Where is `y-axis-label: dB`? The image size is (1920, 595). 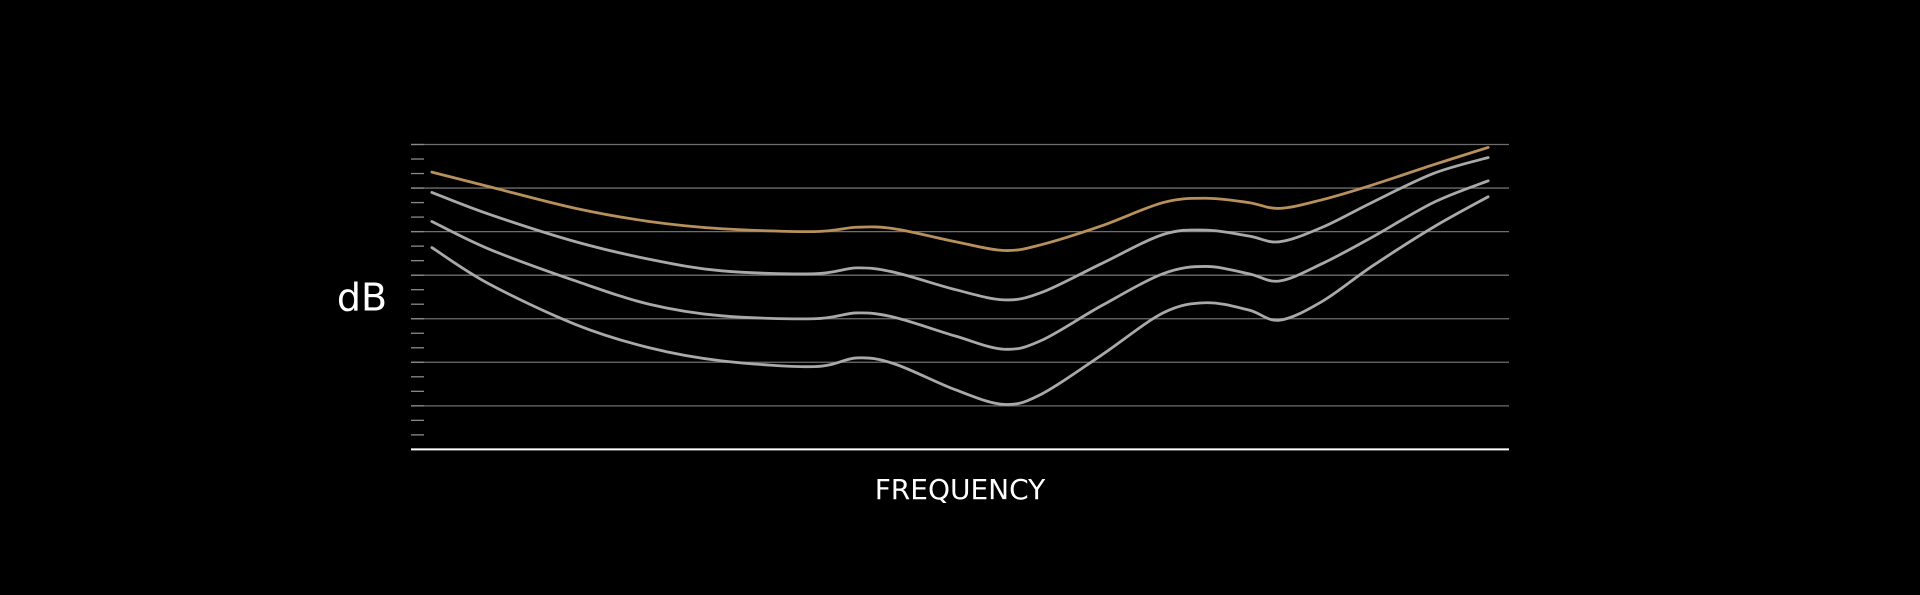
y-axis-label: dB is located at coordinates (362, 298).